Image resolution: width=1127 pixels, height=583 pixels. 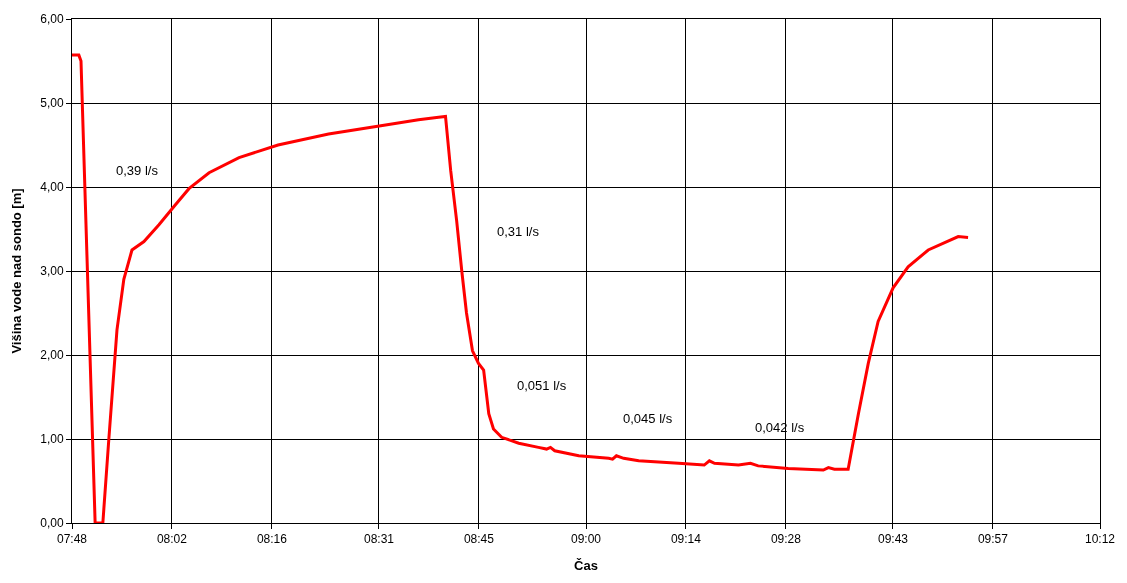 What do you see at coordinates (52, 19) in the screenshot?
I see `y-tick-label: 6,00` at bounding box center [52, 19].